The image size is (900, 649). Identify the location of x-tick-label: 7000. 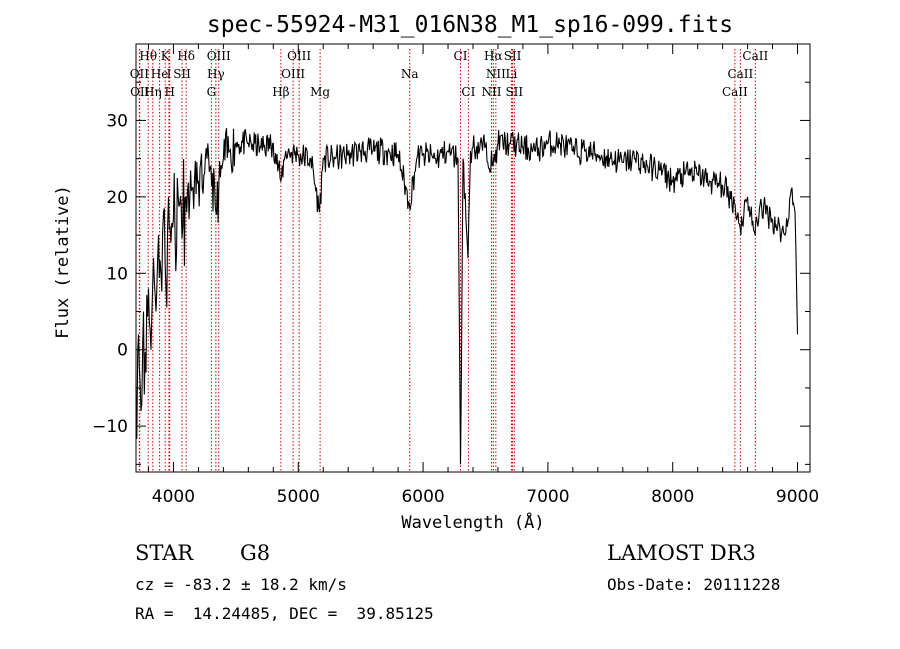
(547, 497).